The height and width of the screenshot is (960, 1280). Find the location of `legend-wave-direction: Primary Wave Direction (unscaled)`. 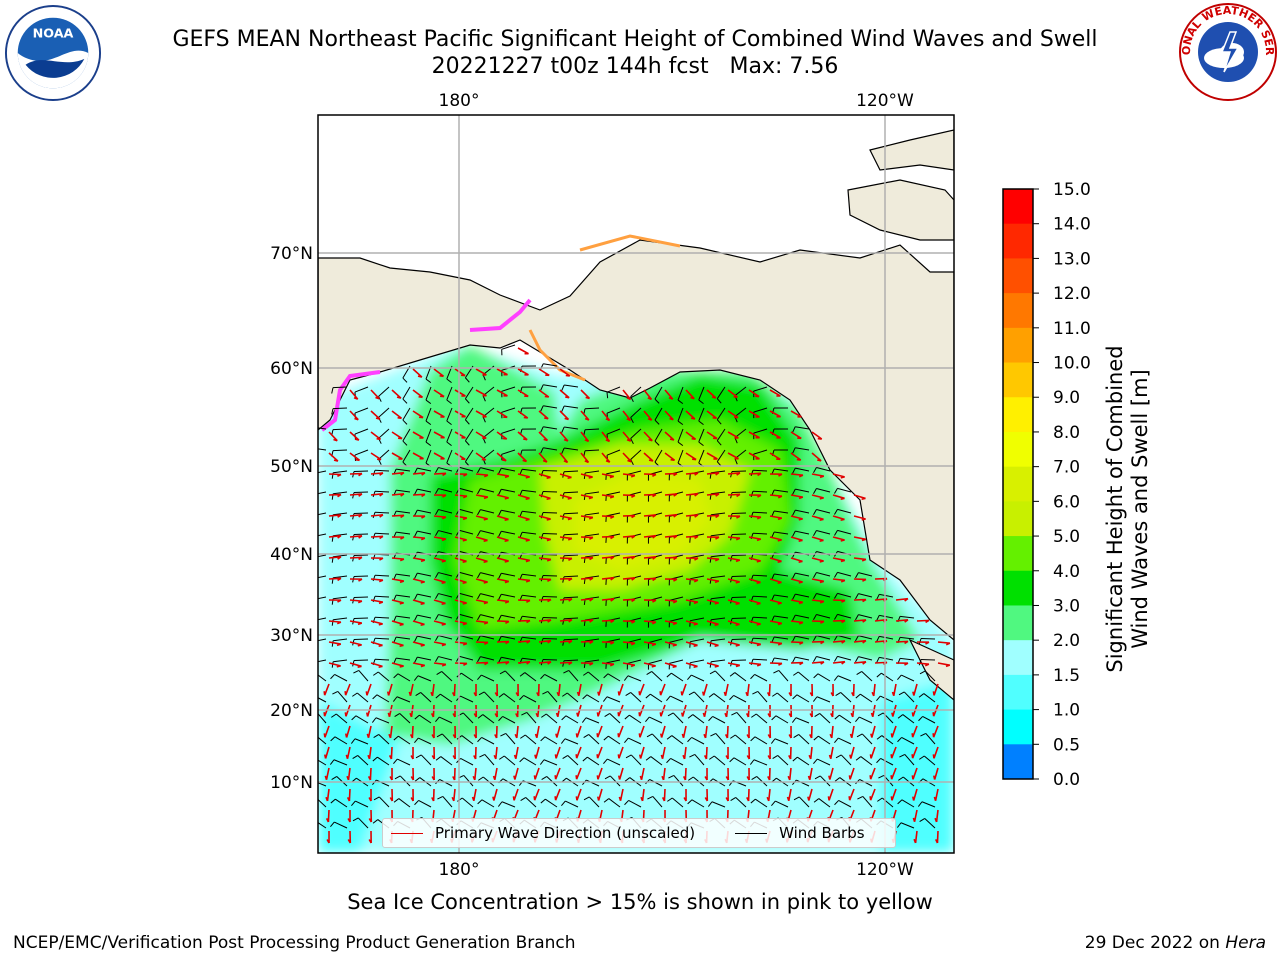

legend-wave-direction: Primary Wave Direction (unscaled) is located at coordinates (543, 833).